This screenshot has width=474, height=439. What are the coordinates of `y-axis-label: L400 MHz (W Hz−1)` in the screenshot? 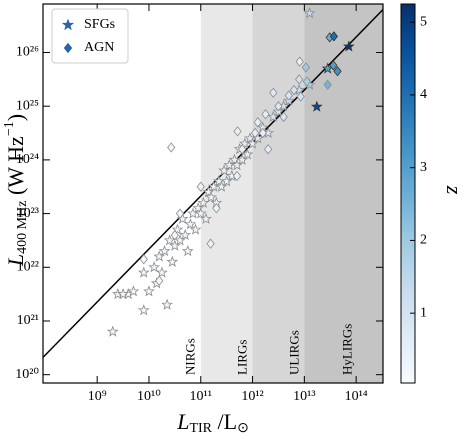 It's located at (16, 190).